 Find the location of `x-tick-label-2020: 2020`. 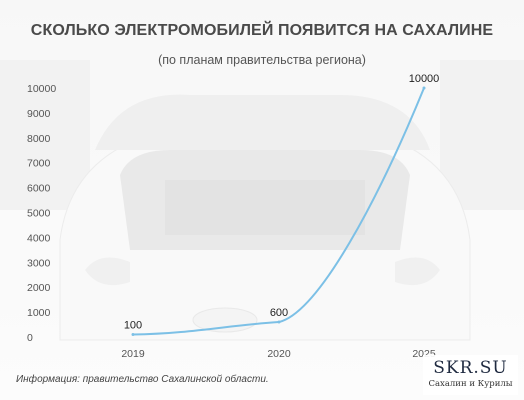

x-tick-label-2020: 2020 is located at coordinates (279, 354).